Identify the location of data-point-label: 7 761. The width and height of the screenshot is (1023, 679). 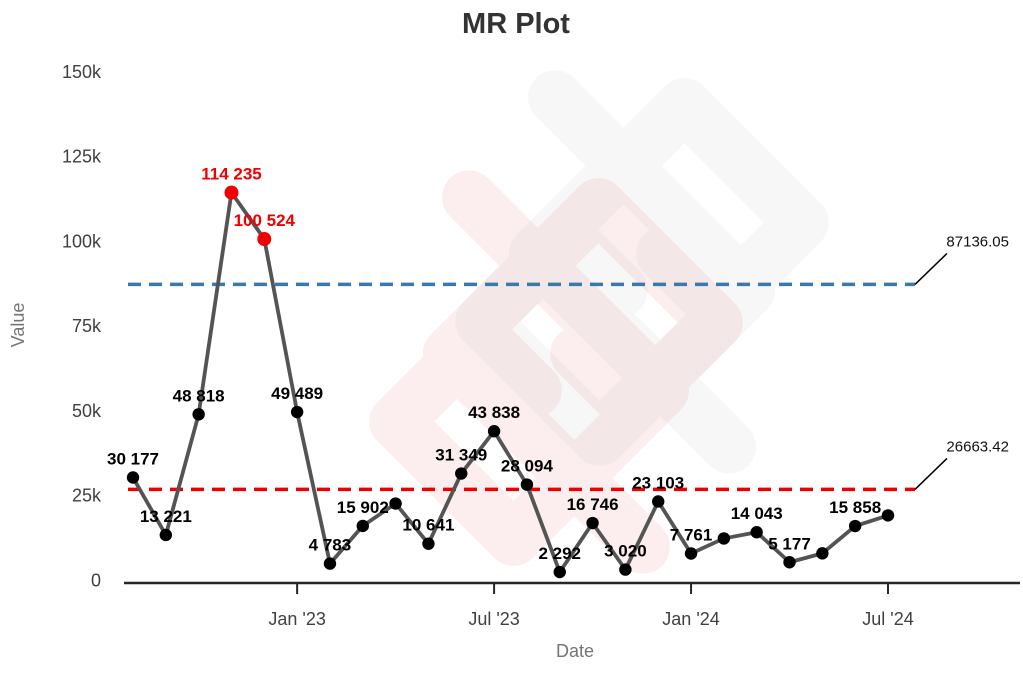
(691, 534).